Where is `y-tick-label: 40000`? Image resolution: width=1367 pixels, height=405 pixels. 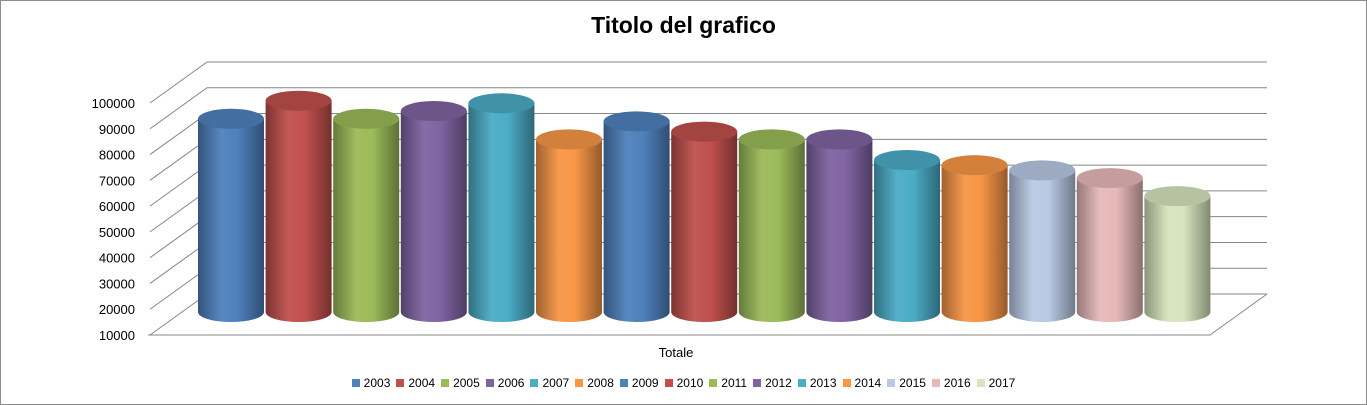 y-tick-label: 40000 is located at coordinates (117, 258).